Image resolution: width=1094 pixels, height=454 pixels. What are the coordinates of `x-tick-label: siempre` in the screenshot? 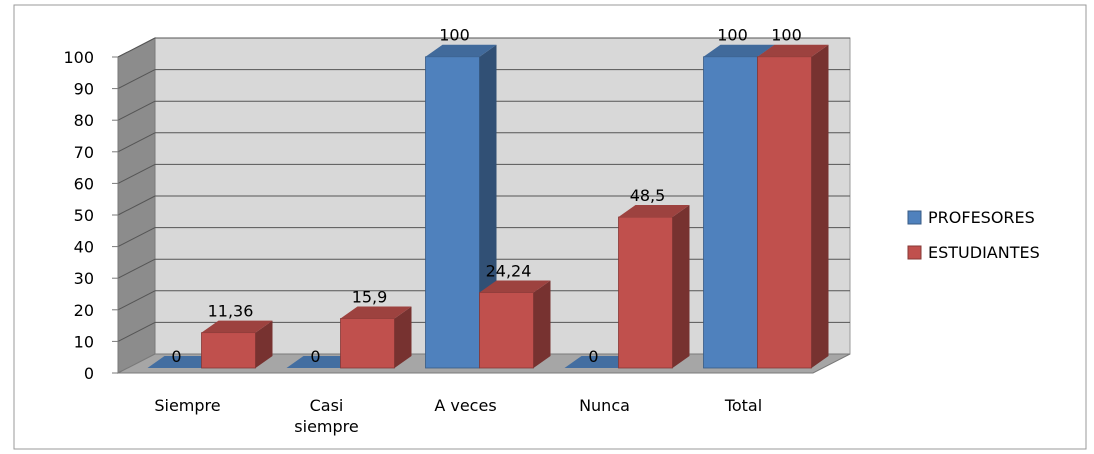 It's located at (326, 426).